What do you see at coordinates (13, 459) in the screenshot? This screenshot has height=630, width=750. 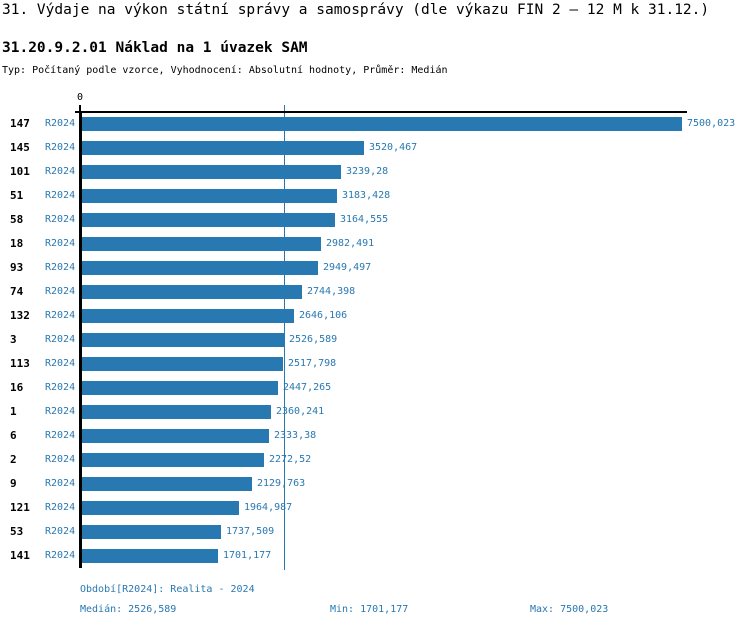 I see `category-label: 2` at bounding box center [13, 459].